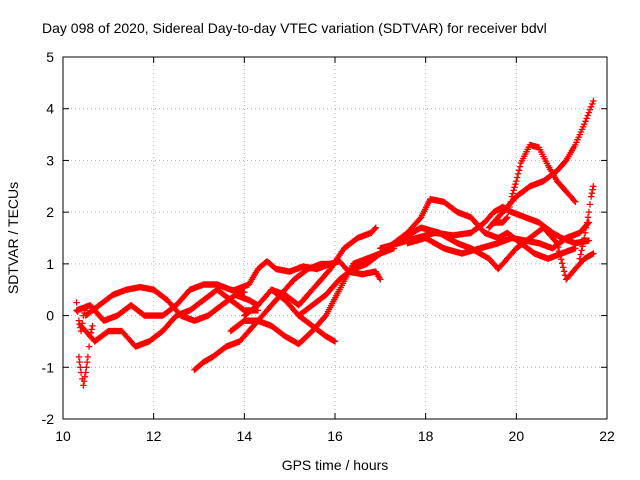 This screenshot has width=640, height=480. I want to click on y-tick-label: -2, so click(48, 419).